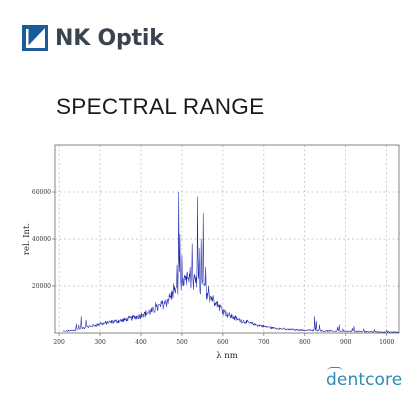 The image size is (416, 416). I want to click on x-tick-label: 800, so click(305, 342).